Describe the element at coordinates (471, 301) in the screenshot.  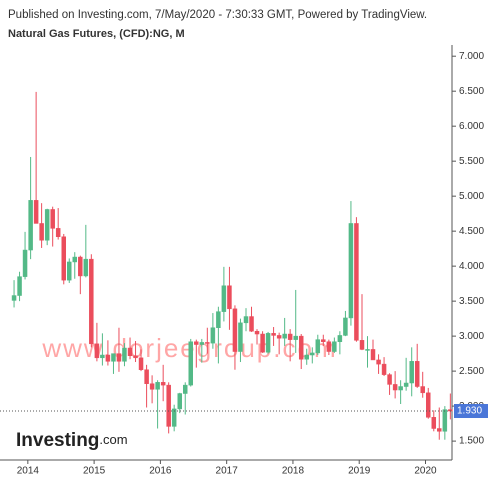
I see `y-tick-label: 3.500` at that location.